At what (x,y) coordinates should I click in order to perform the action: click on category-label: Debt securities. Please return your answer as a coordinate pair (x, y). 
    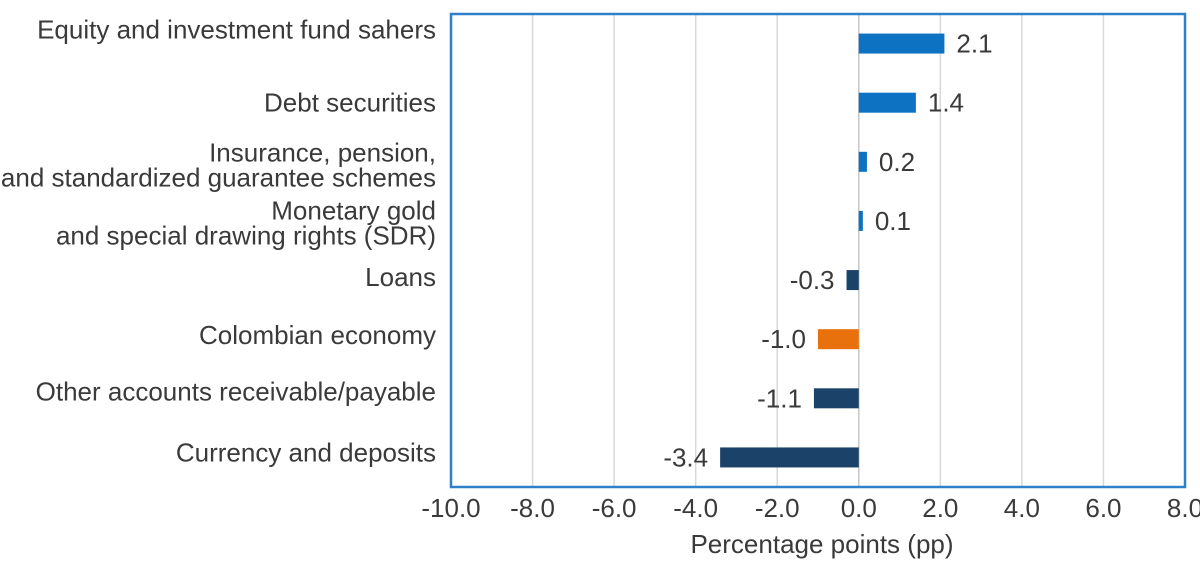
    Looking at the image, I should click on (350, 103).